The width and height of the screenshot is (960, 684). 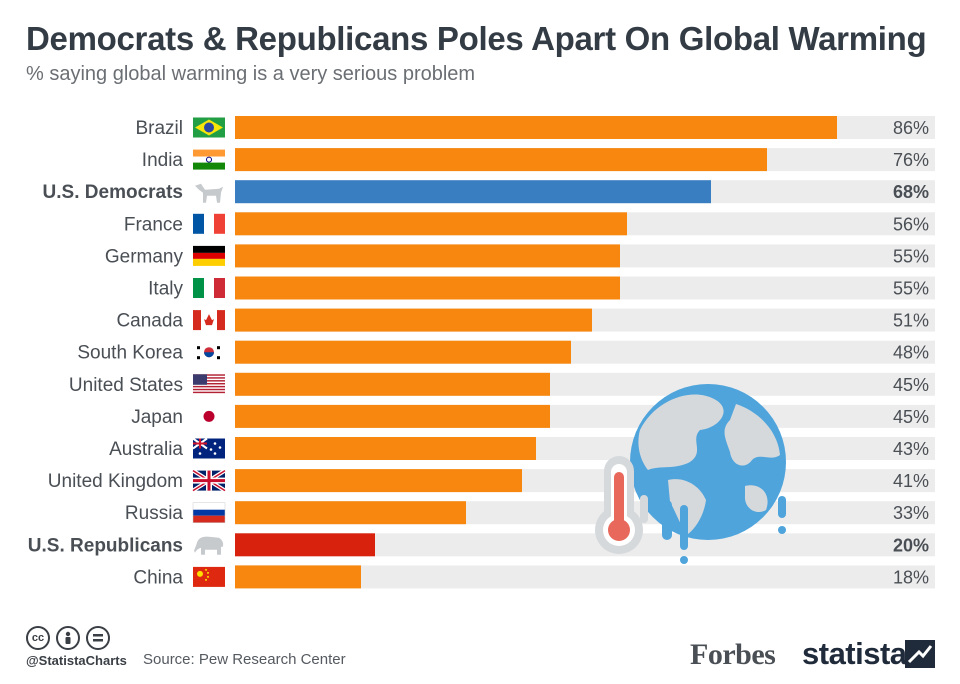 I want to click on bar-row: U.S. Democrats 68%, so click(x=489, y=192).